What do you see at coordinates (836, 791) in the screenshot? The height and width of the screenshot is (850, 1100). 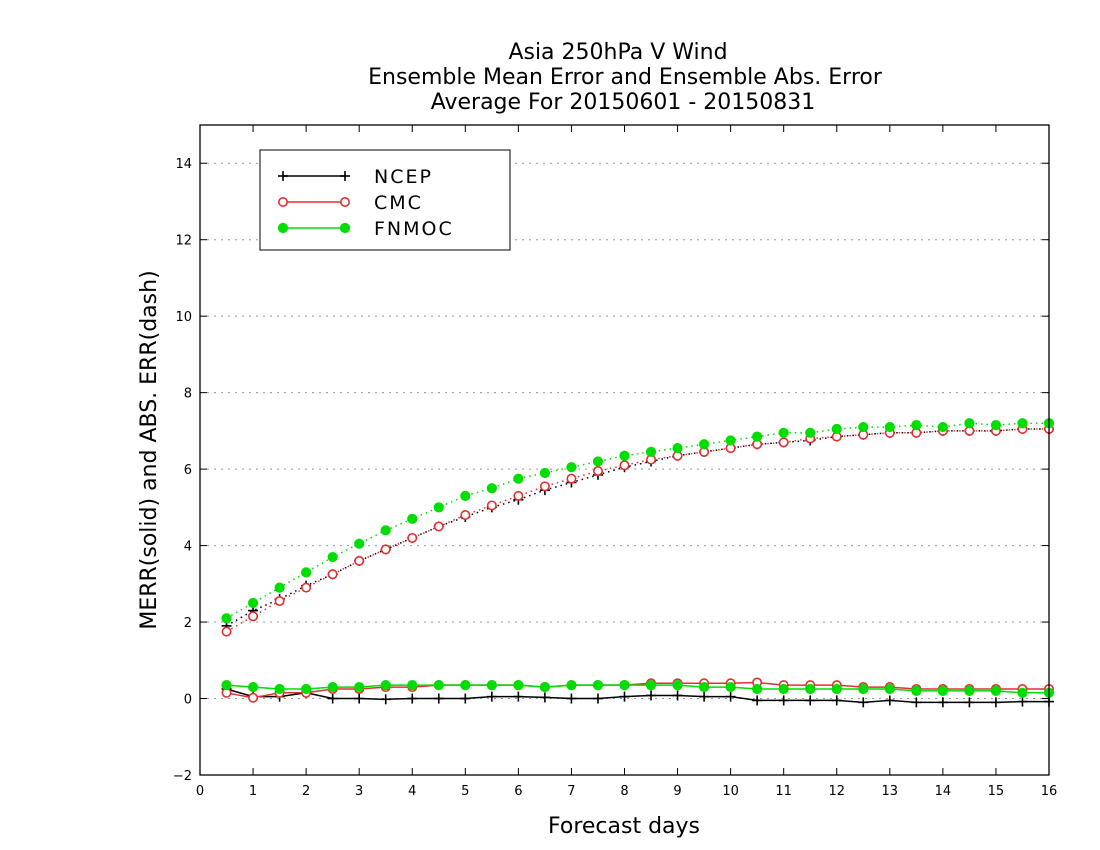 I see `x-tick-label: 12` at bounding box center [836, 791].